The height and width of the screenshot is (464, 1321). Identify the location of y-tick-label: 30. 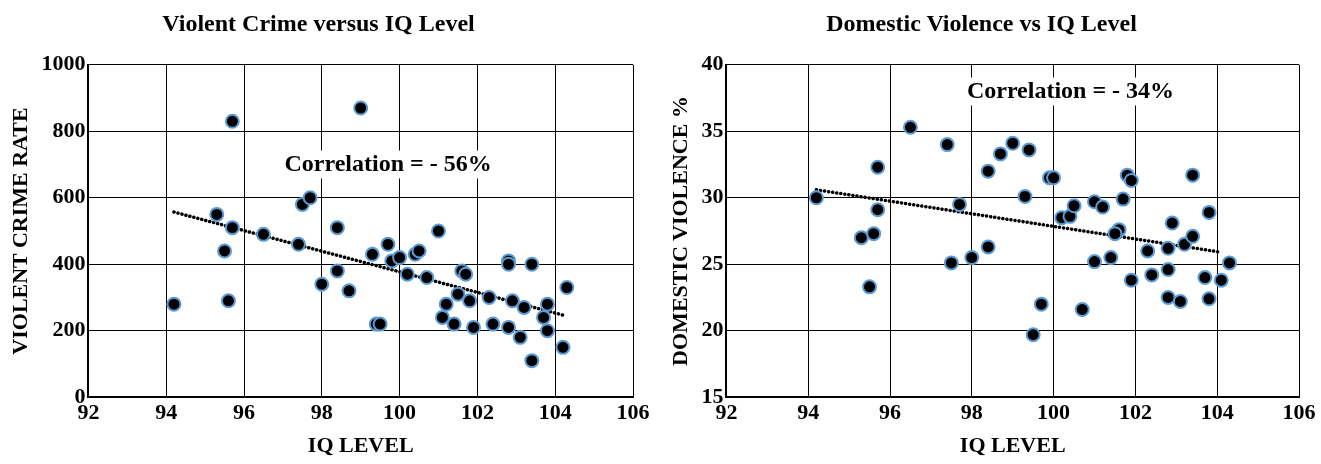
(712, 196).